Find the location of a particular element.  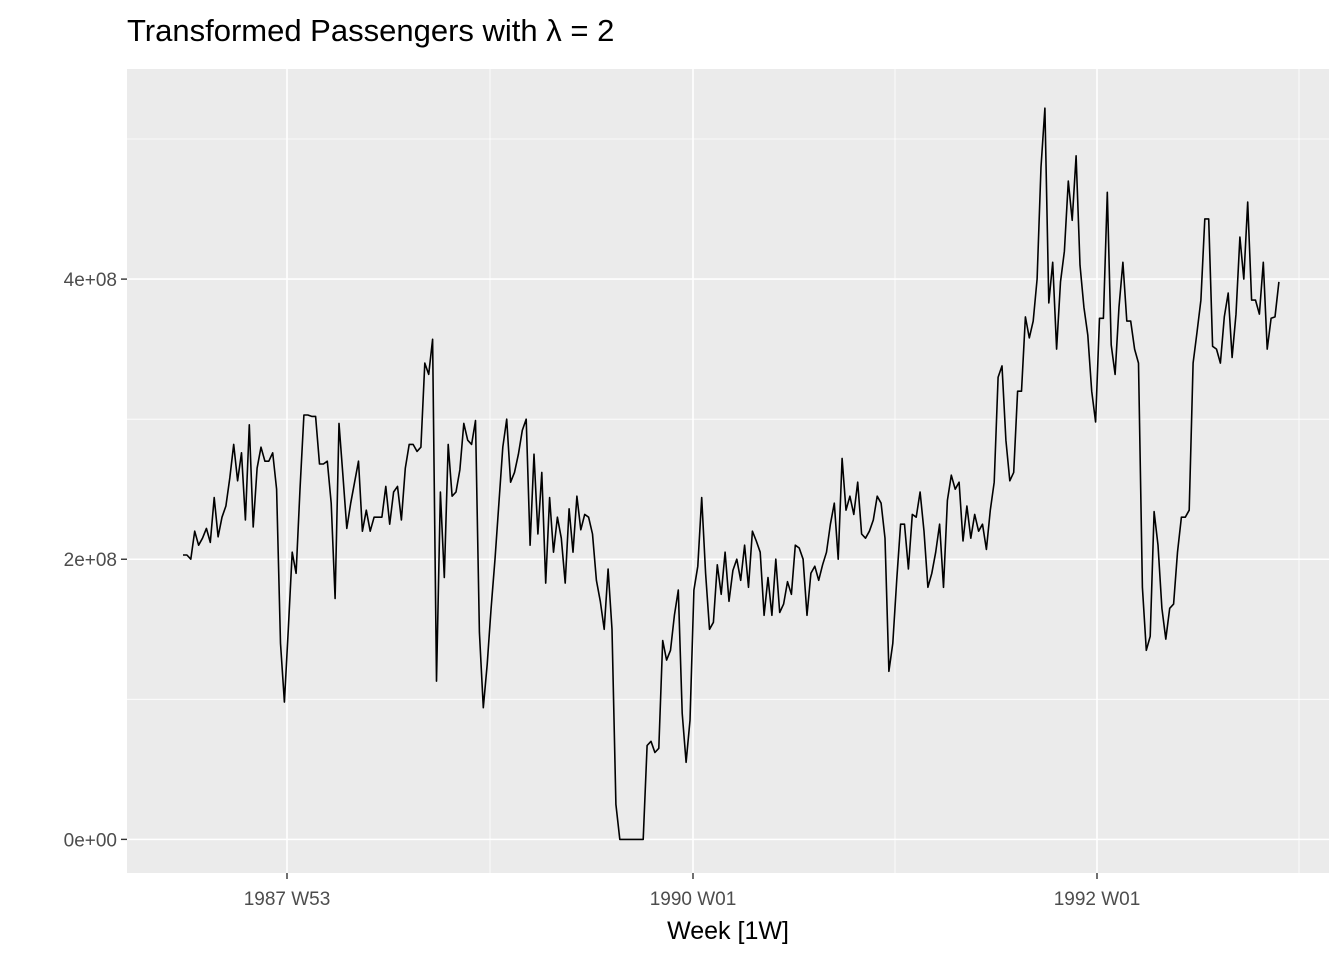

x-tick-label: 1990 W01 is located at coordinates (693, 899).